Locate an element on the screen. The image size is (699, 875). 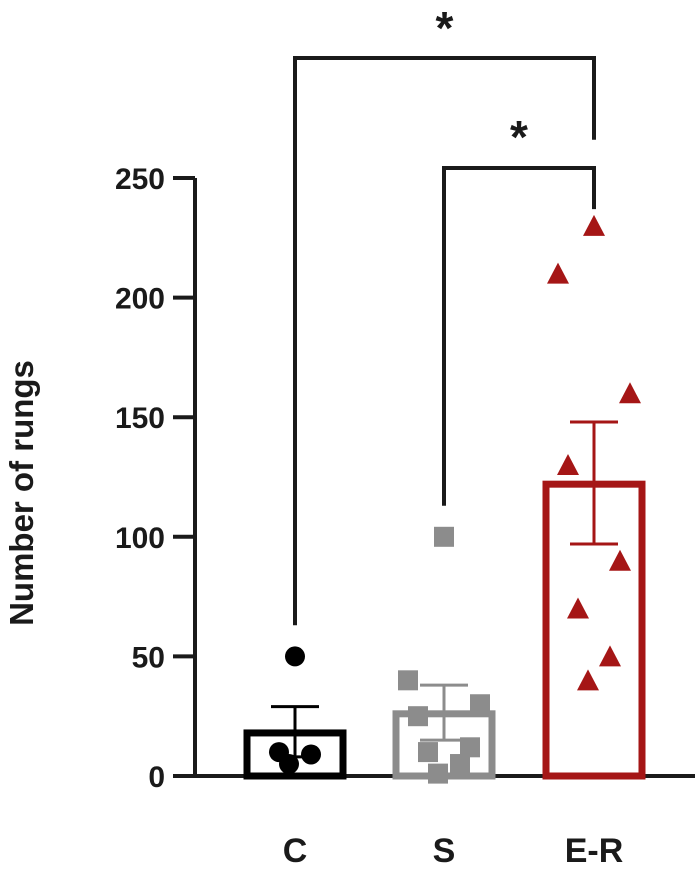
y-tick-label-0: 0 is located at coordinates (156, 777).